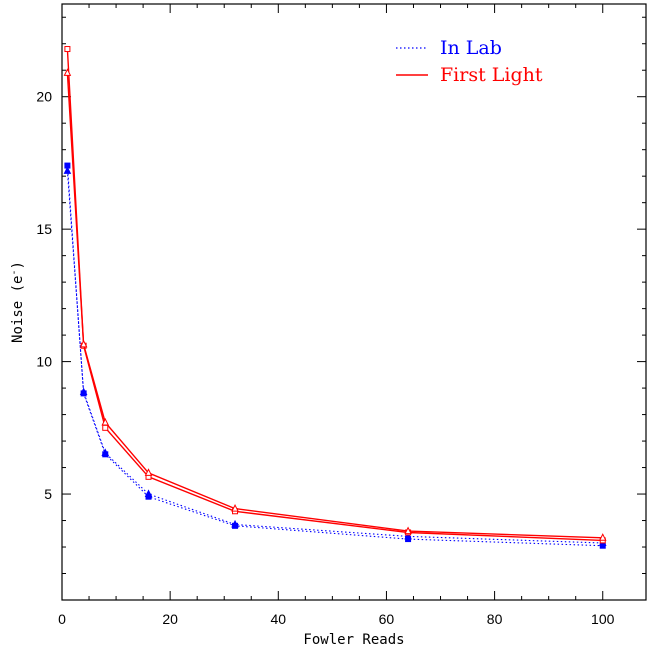  I want to click on x-tick-label: 100, so click(603, 619).